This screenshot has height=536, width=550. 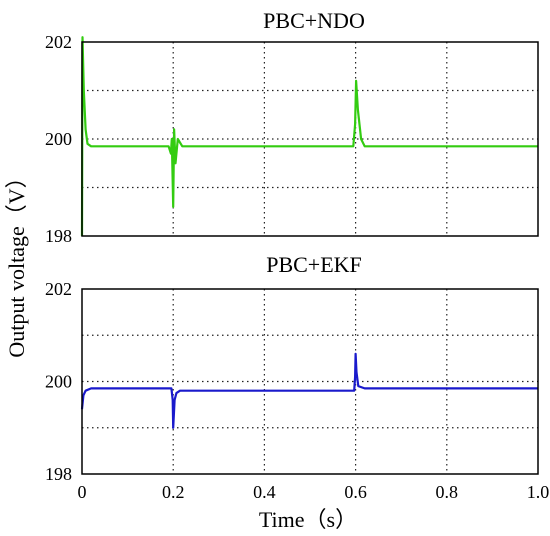 What do you see at coordinates (314, 20) in the screenshot?
I see `chart-title-1: PBC+NDO` at bounding box center [314, 20].